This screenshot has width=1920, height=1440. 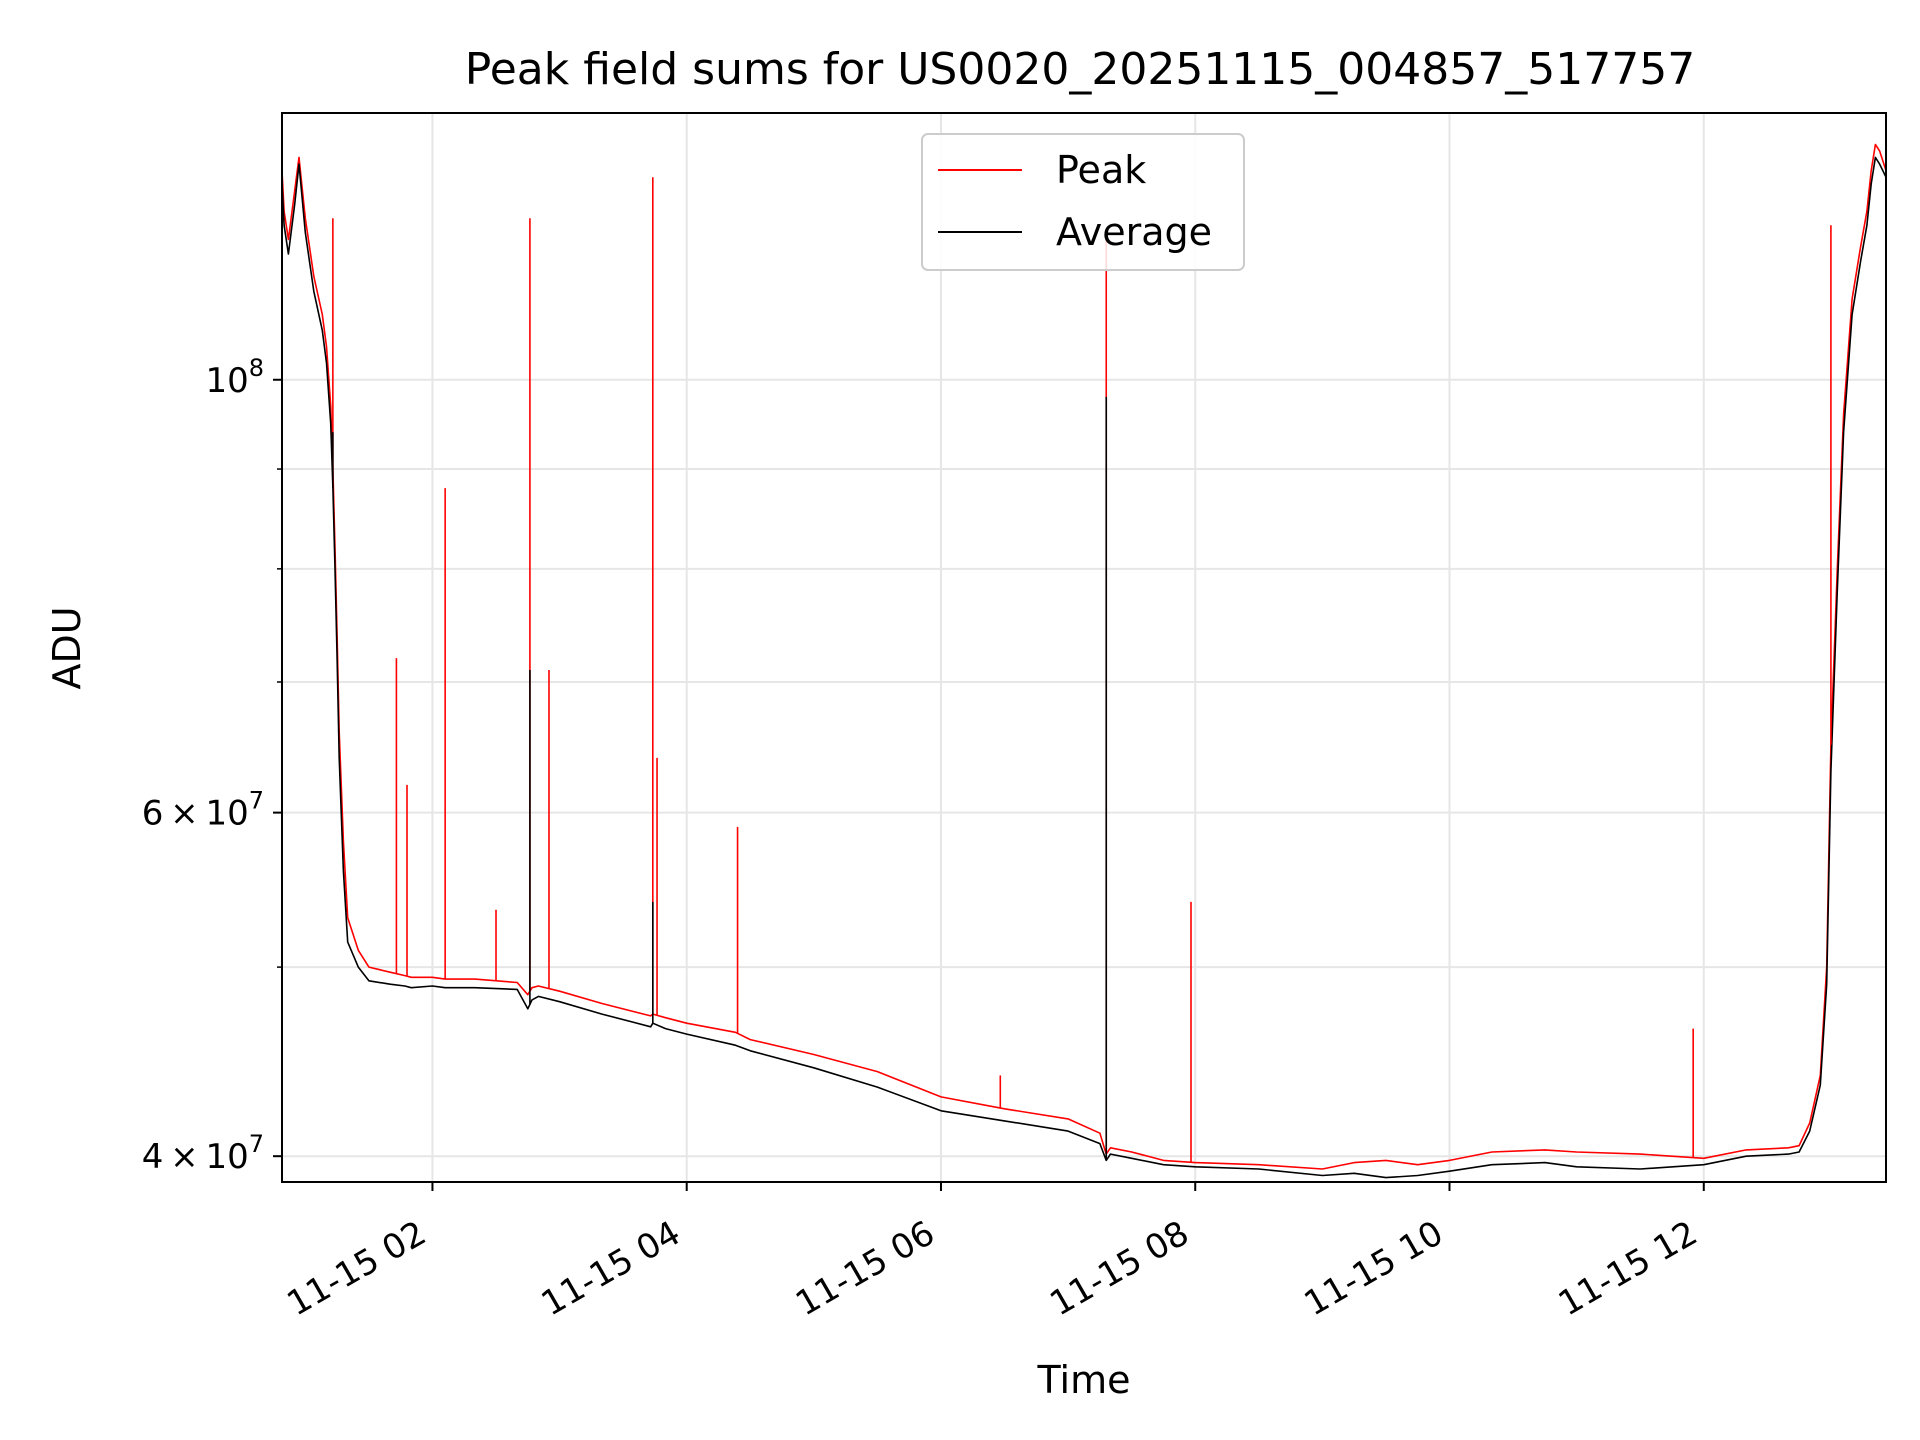 What do you see at coordinates (203, 810) in the screenshot?
I see `y-tick-label: 6 × 10⁷` at bounding box center [203, 810].